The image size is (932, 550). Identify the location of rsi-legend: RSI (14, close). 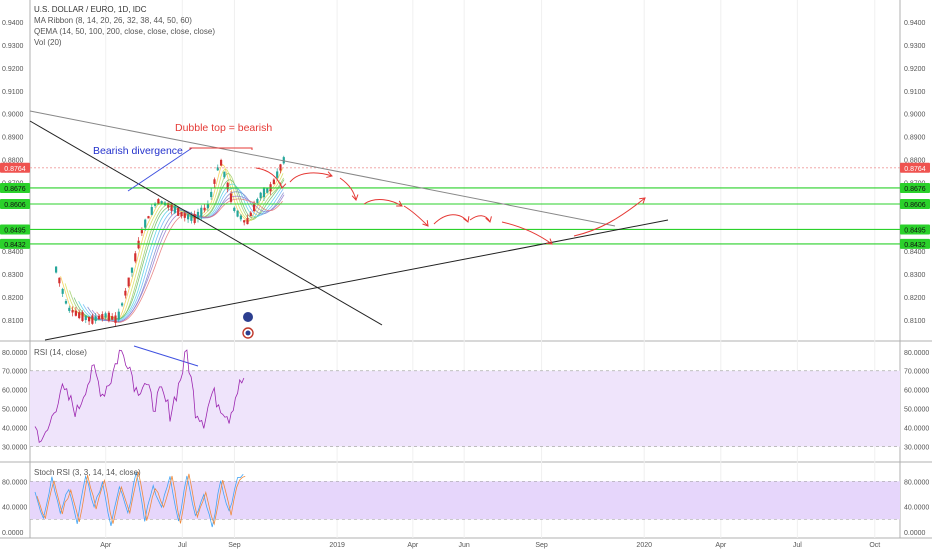
(60, 352).